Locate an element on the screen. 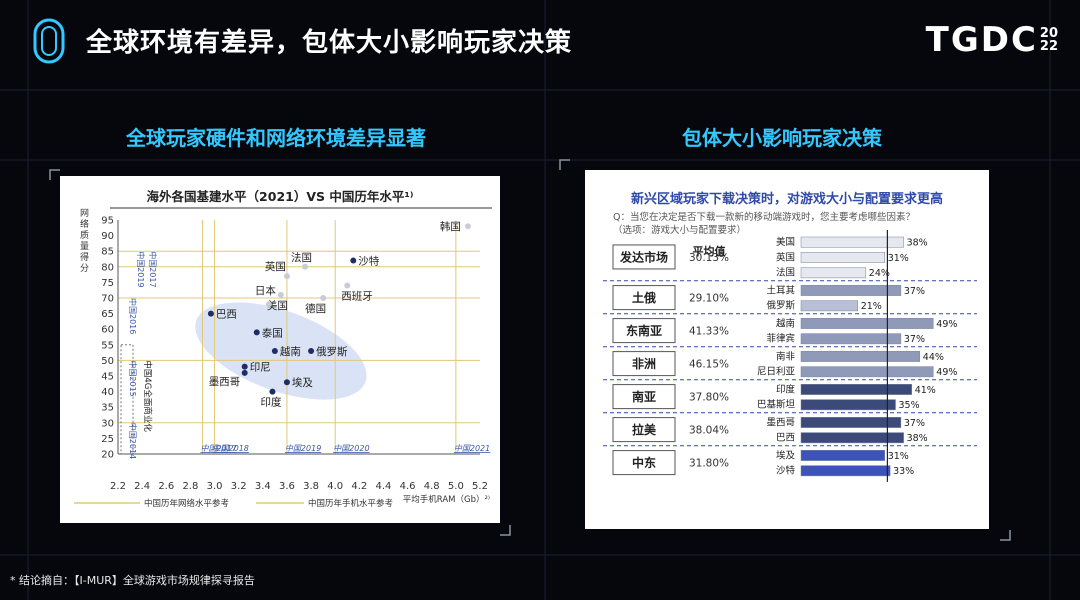 The image size is (1080, 600). point-label: 德国 is located at coordinates (315, 308).